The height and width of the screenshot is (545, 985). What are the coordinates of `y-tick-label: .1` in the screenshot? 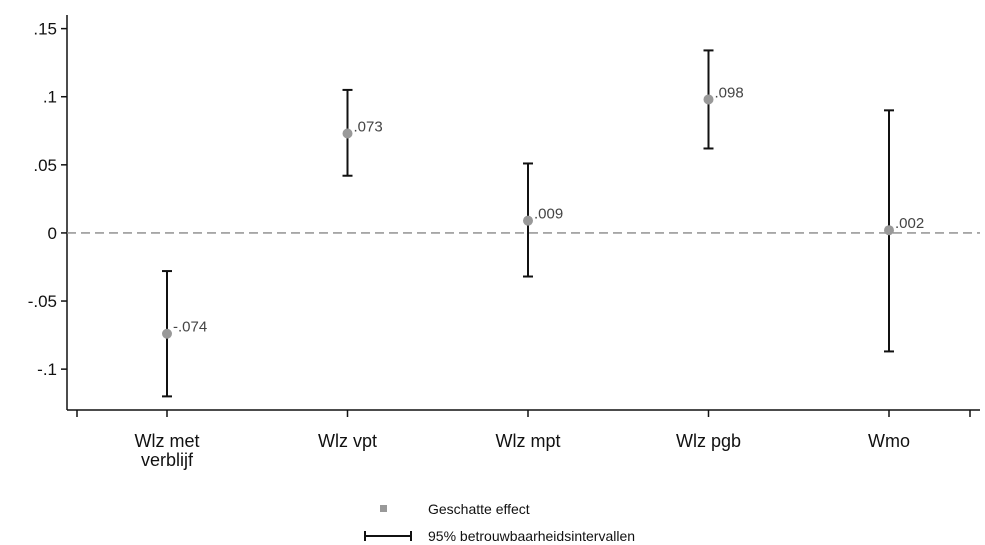 It's located at (50, 97).